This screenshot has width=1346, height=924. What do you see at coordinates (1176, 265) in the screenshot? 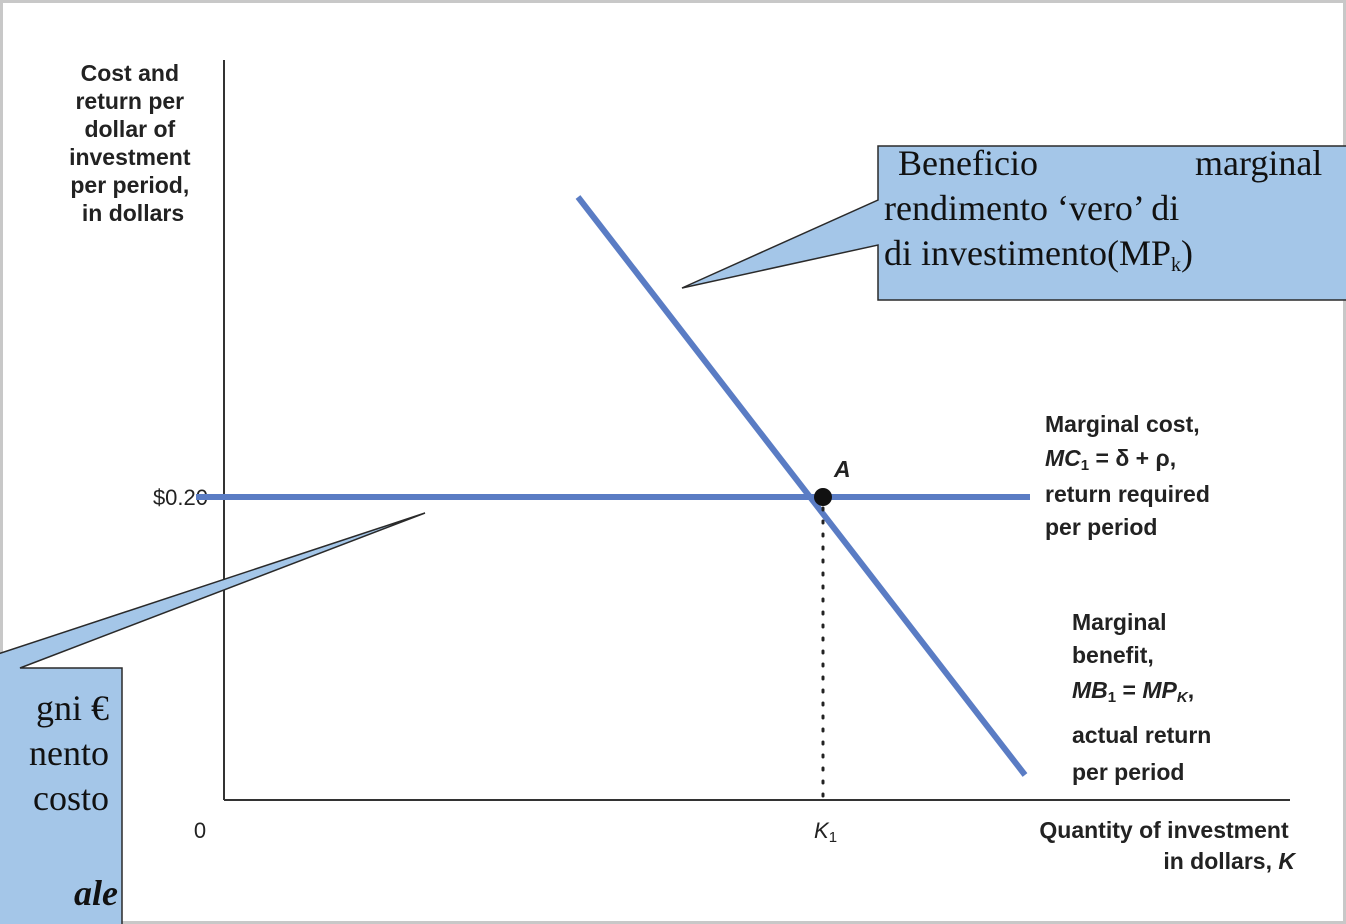
I see `text-part: k` at bounding box center [1176, 265].